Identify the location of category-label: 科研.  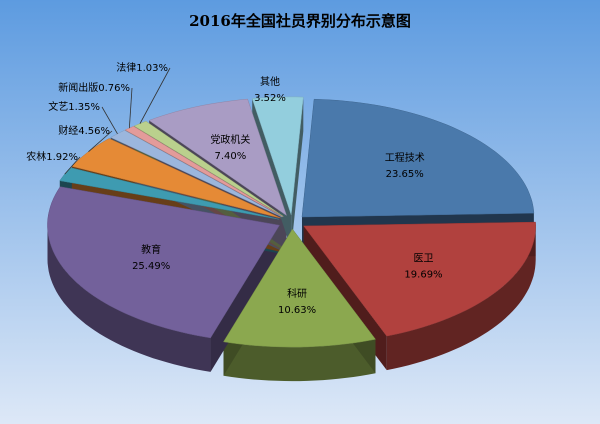
(297, 293).